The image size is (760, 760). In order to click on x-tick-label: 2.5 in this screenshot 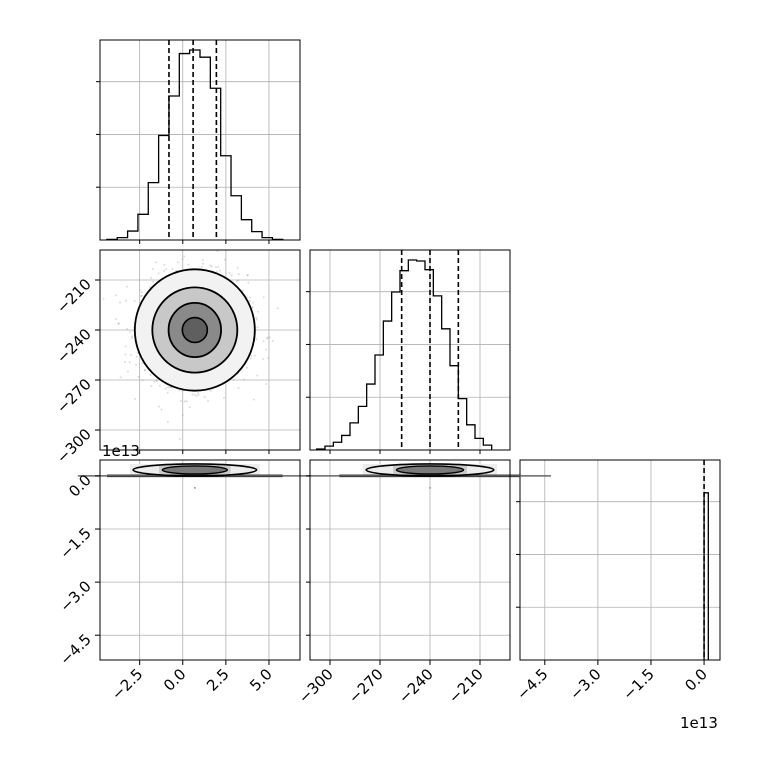, I will do `click(218, 680)`.